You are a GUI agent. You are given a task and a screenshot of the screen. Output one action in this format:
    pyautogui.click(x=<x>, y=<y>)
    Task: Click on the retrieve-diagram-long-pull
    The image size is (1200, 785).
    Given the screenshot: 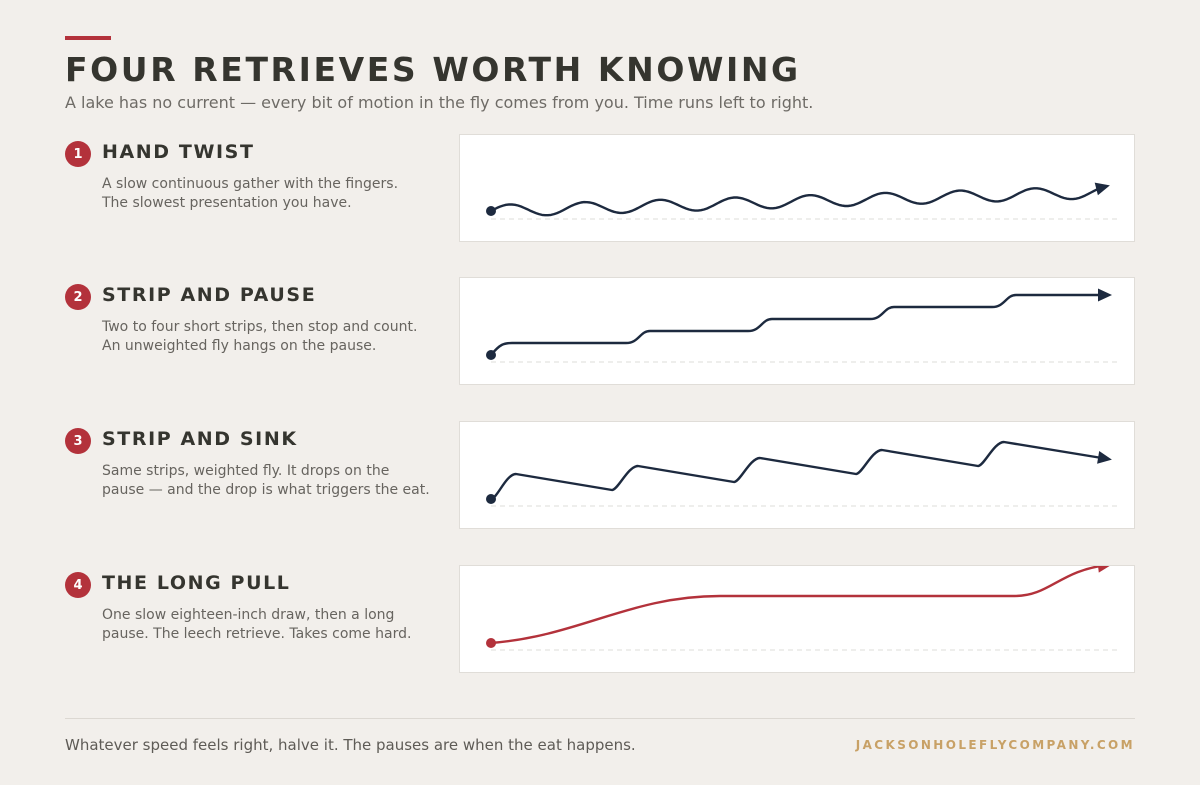 What is the action you would take?
    pyautogui.click(x=803, y=608)
    